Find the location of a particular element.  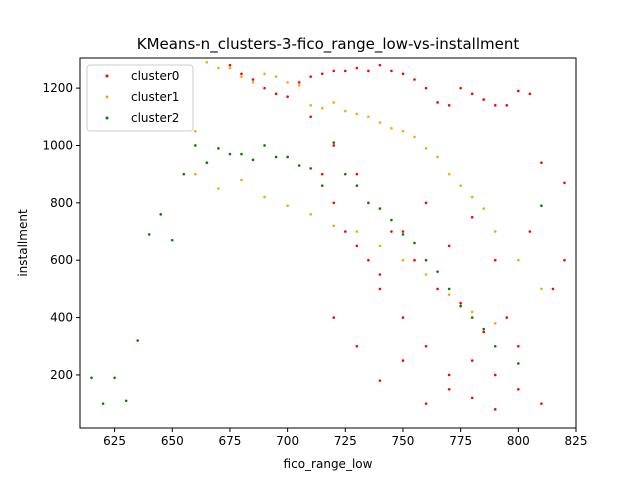

y-axis: 200 400 600 800 1000 1200 is located at coordinates (61, 231).